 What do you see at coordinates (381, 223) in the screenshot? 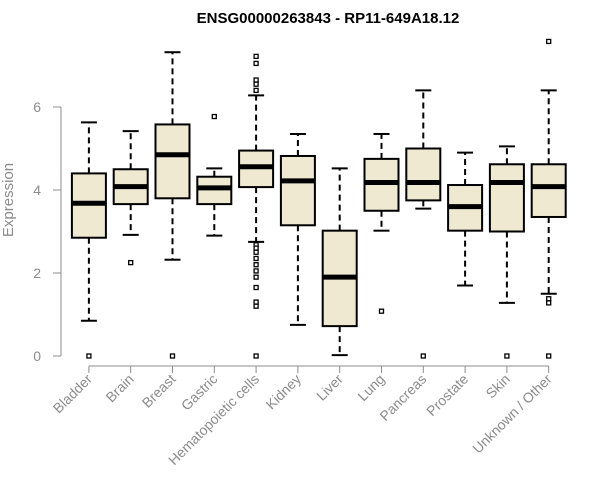
I see `box-lung` at bounding box center [381, 223].